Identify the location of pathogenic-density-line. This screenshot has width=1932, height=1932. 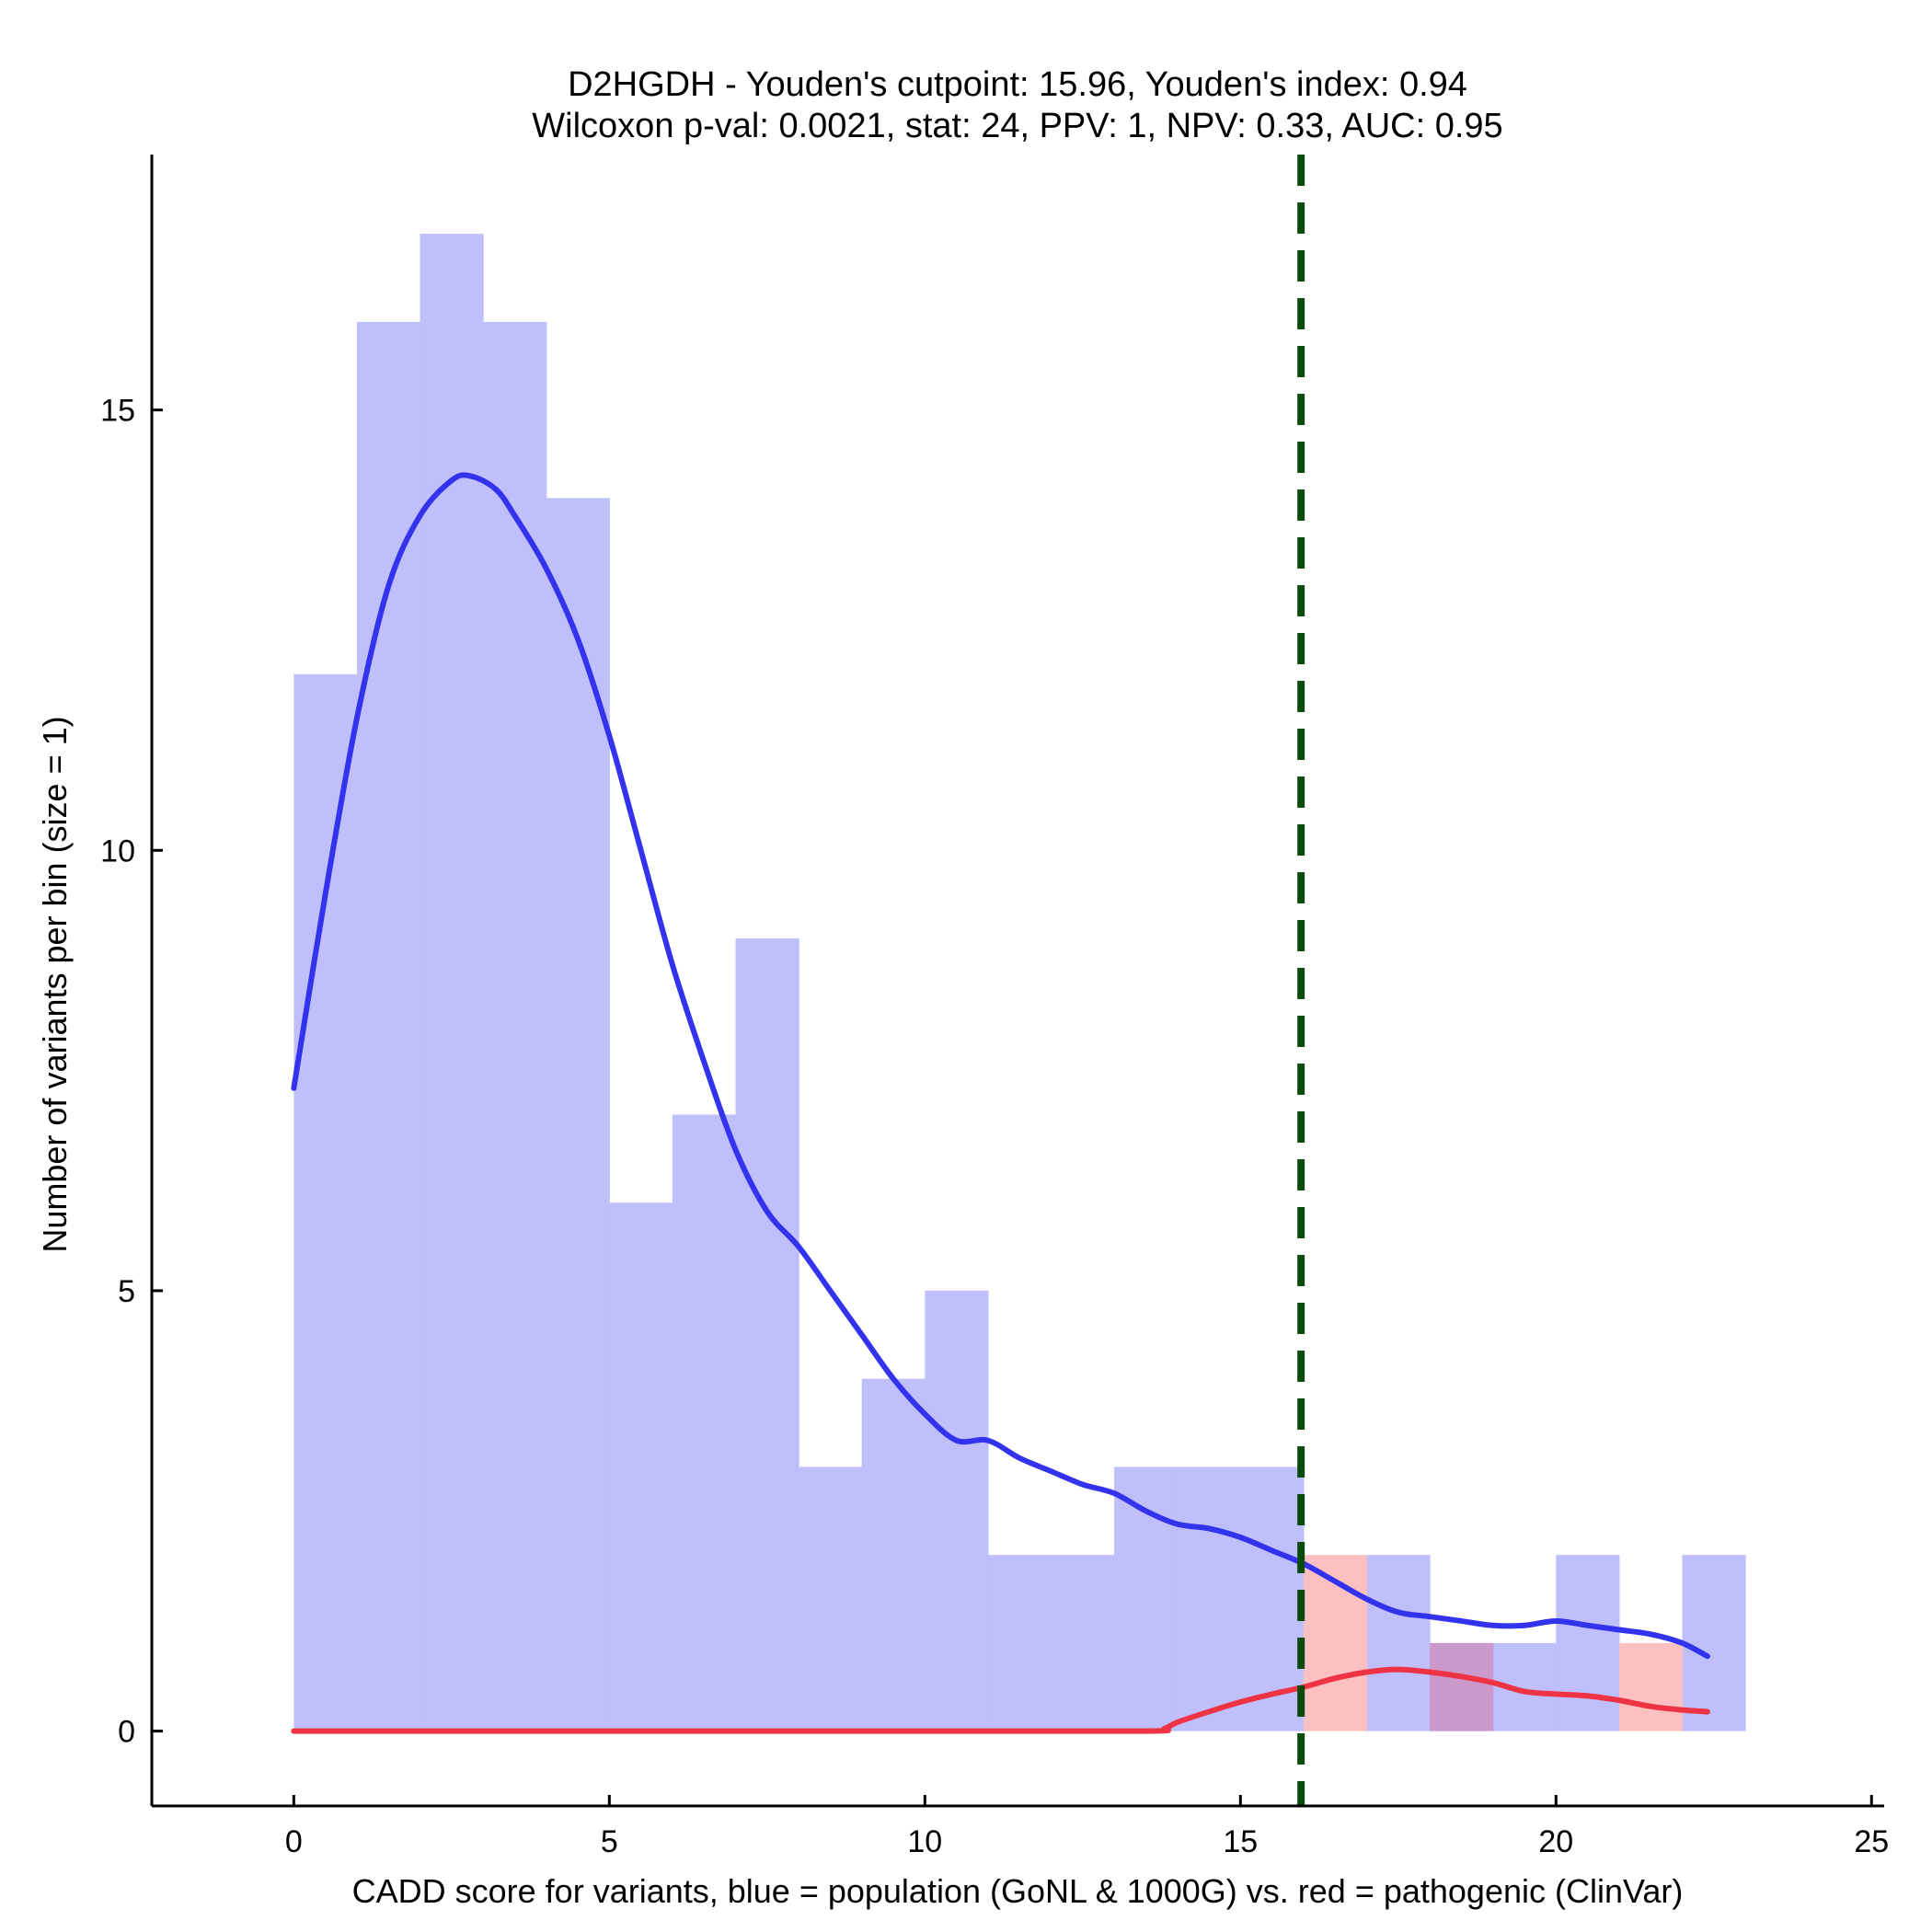
(1000, 1700).